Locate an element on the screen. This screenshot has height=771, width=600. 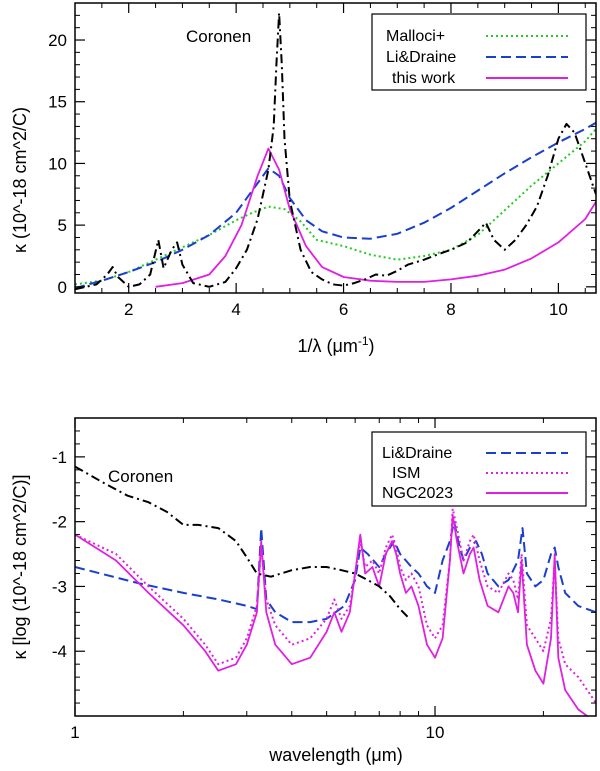
legend-label-ism: ISM is located at coordinates (406, 473).